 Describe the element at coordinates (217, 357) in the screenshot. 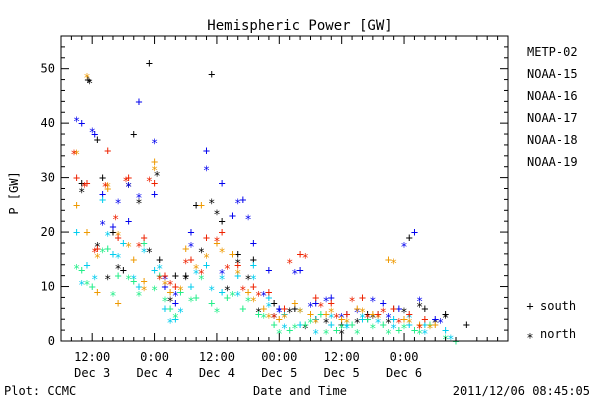

I see `x-tick-time-label: 12:00` at that location.